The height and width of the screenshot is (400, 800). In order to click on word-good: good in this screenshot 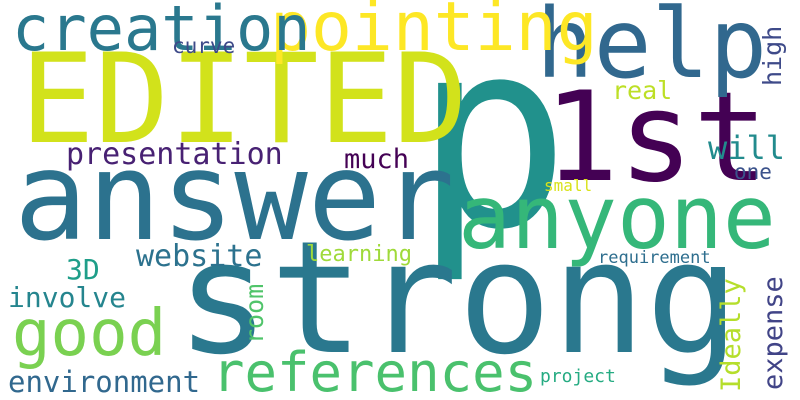, I will do `click(89, 334)`.